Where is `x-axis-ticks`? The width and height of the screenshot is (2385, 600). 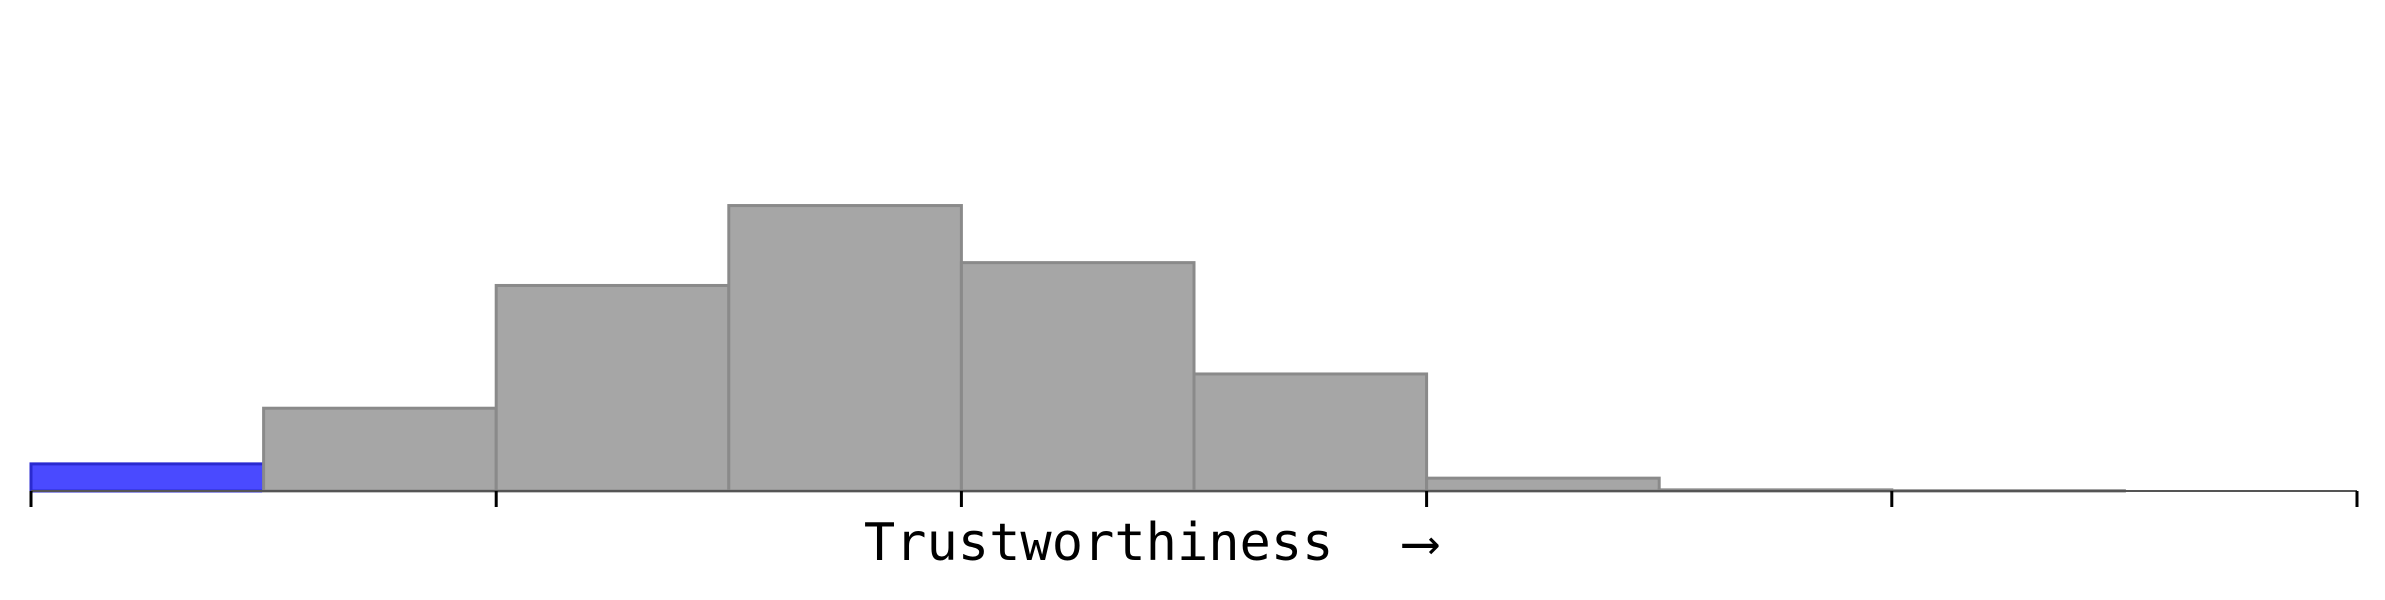 x-axis-ticks is located at coordinates (1194, 499).